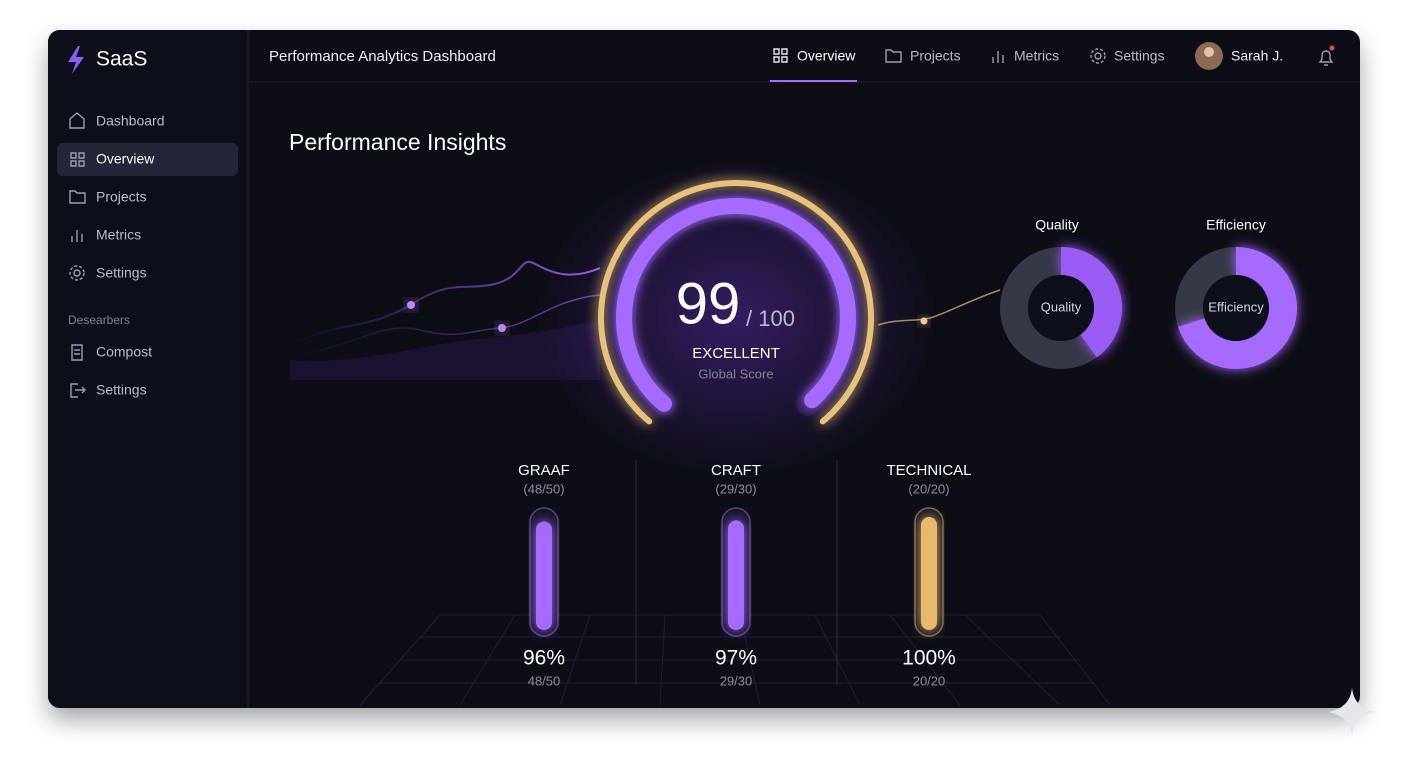  Describe the element at coordinates (928, 470) in the screenshot. I see `bar-name: TECHNICAL` at that location.